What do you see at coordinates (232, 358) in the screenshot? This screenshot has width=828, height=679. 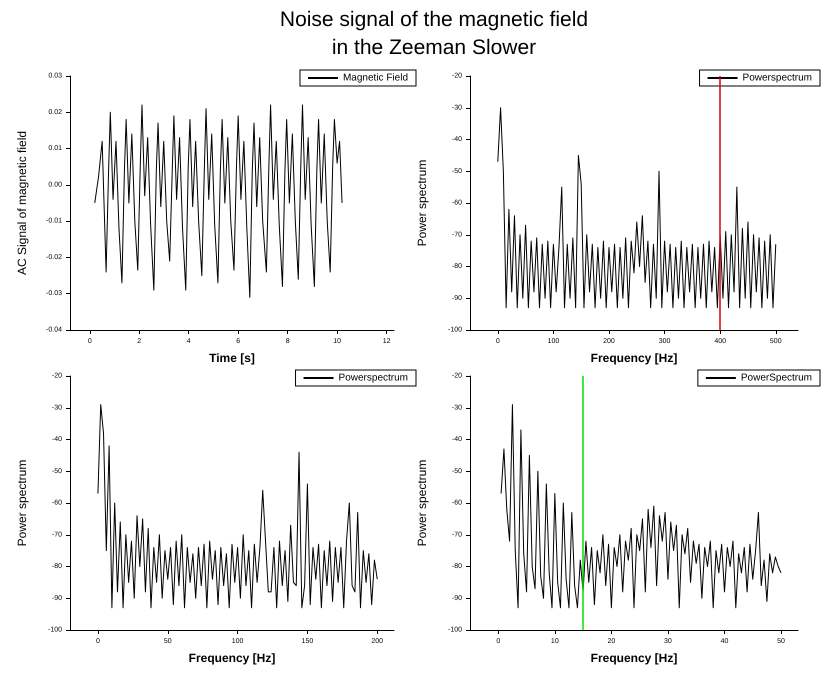 I see `x-axis-title: Time [s]` at bounding box center [232, 358].